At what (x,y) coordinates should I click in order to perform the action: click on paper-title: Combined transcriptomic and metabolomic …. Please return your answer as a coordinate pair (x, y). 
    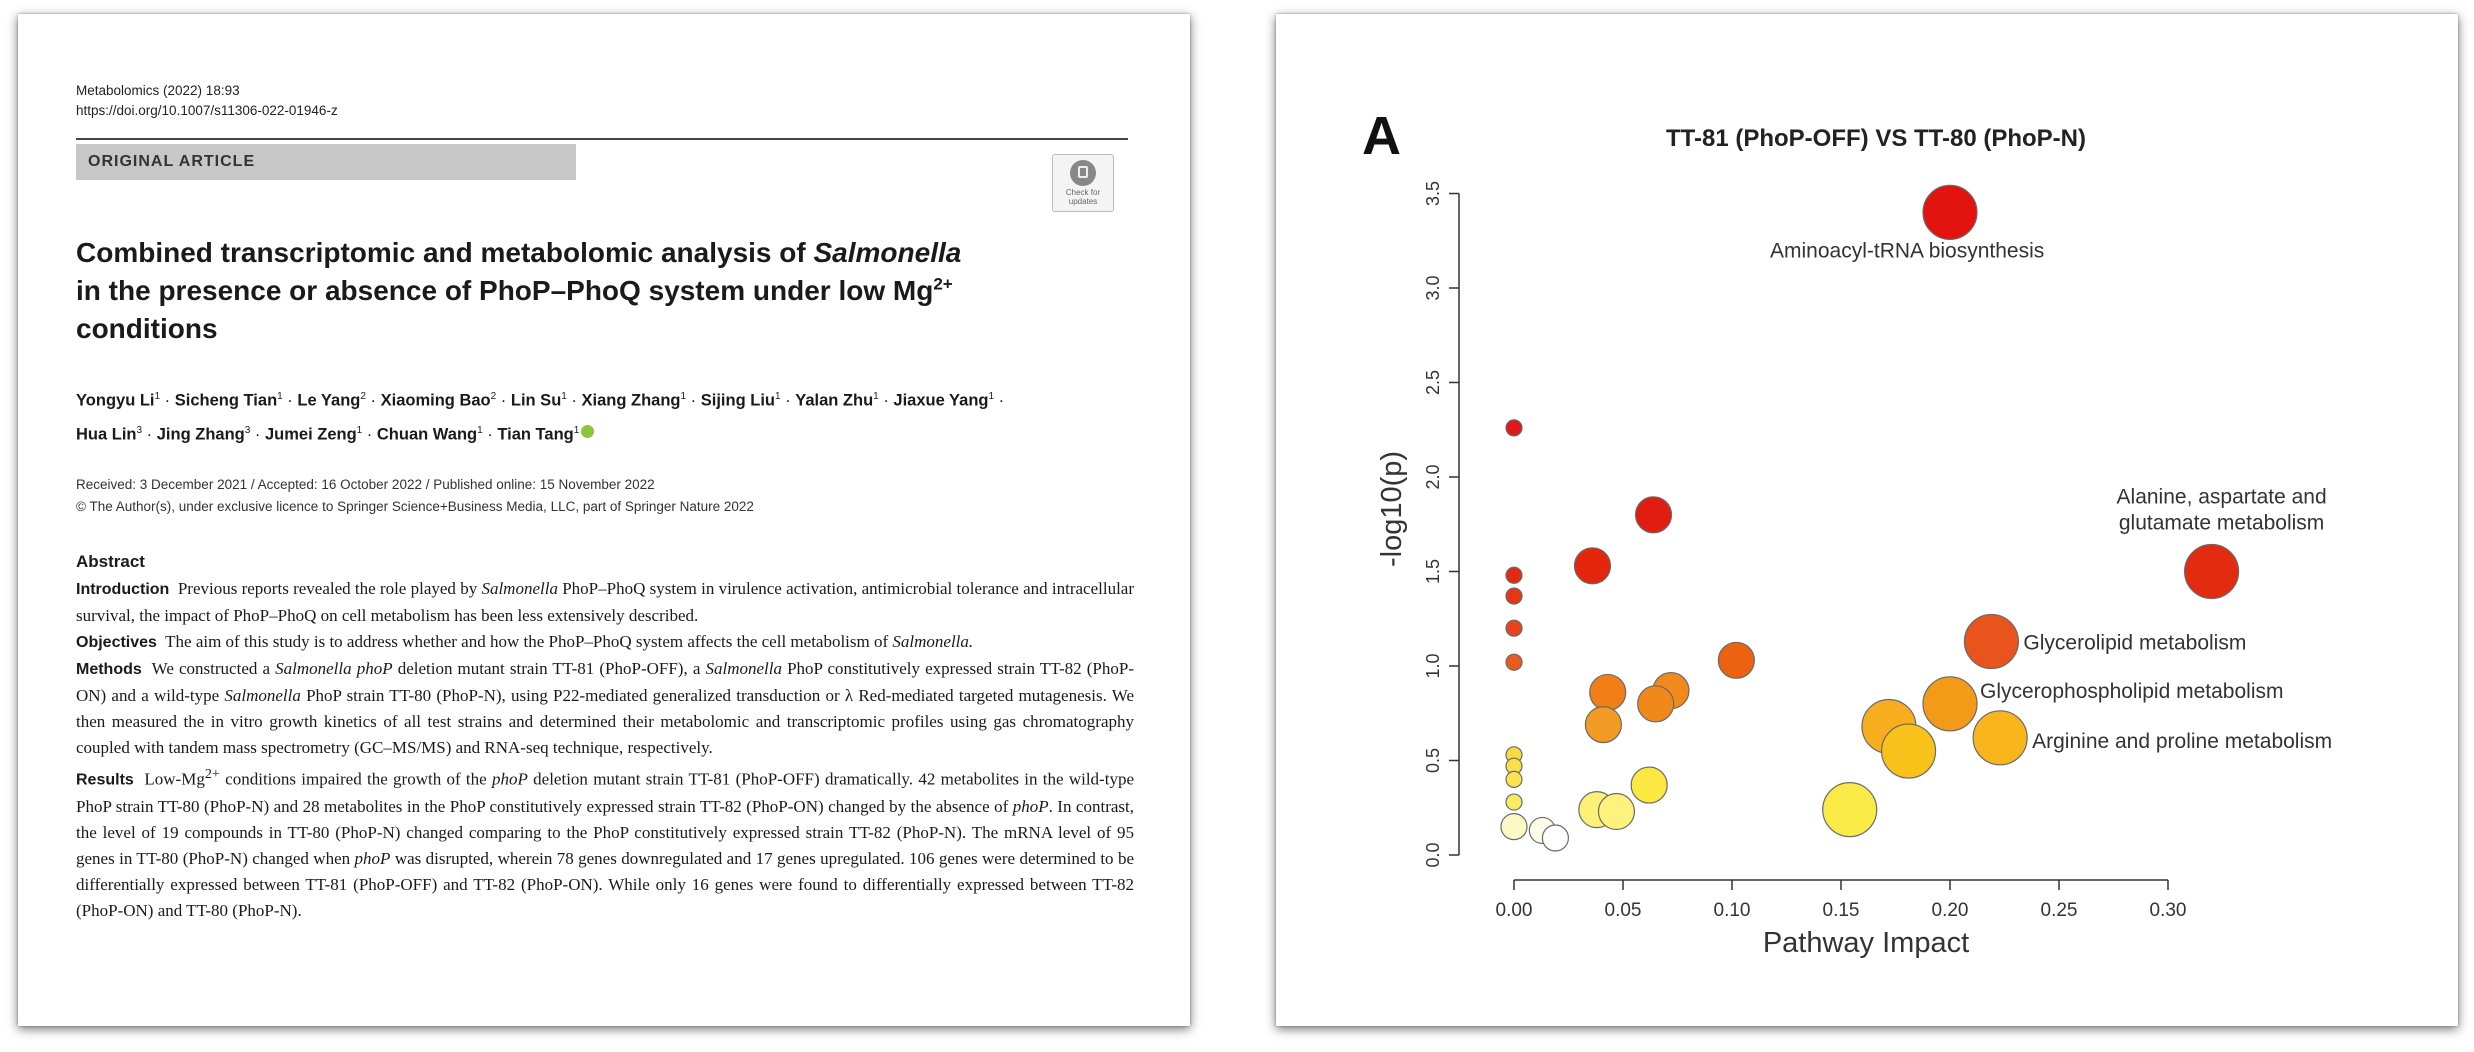
    Looking at the image, I should click on (601, 291).